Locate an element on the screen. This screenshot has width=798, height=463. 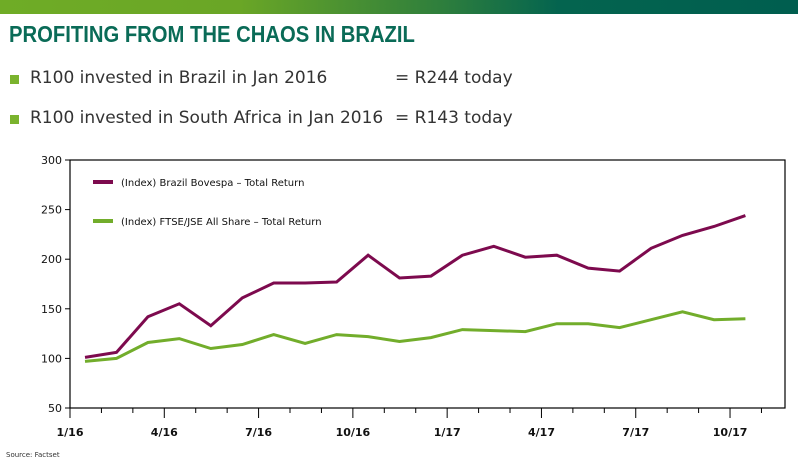
y-tick-label: 300 is located at coordinates (51, 160).